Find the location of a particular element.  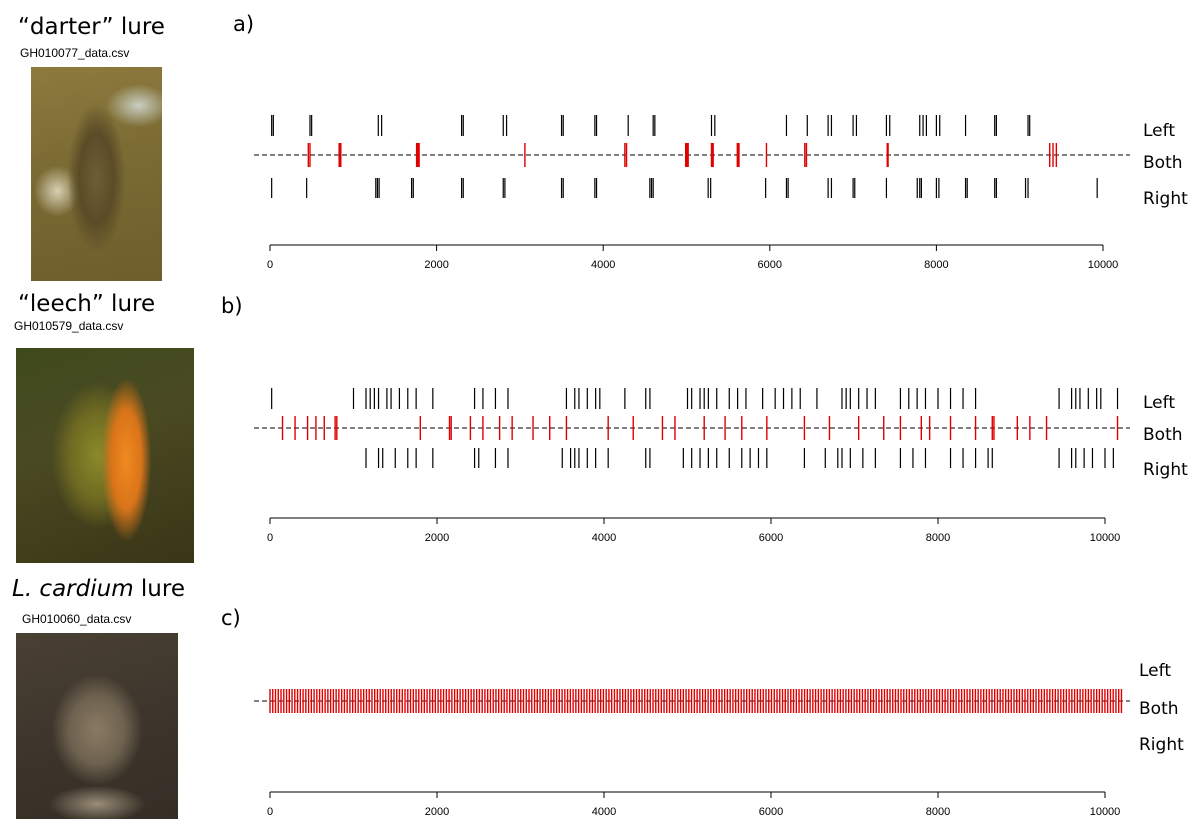

panel-c-x-tick-label-1: 2000 is located at coordinates (437, 812).